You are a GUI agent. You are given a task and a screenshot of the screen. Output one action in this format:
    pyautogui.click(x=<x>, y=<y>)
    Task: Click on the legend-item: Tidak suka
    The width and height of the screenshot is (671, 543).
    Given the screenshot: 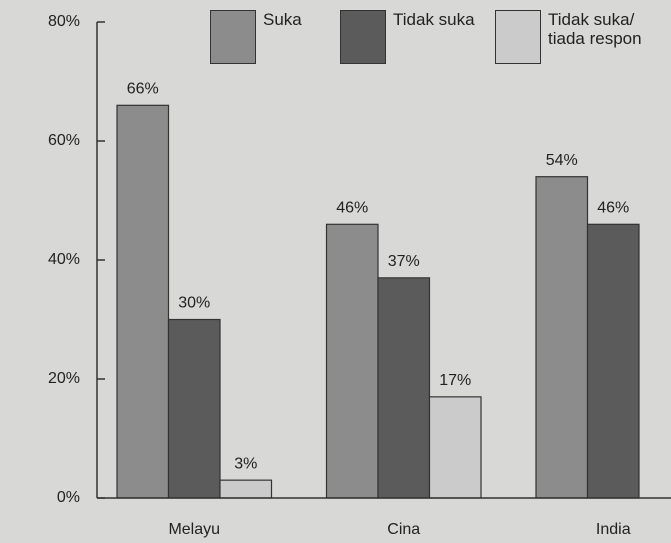 What is the action you would take?
    pyautogui.click(x=407, y=37)
    